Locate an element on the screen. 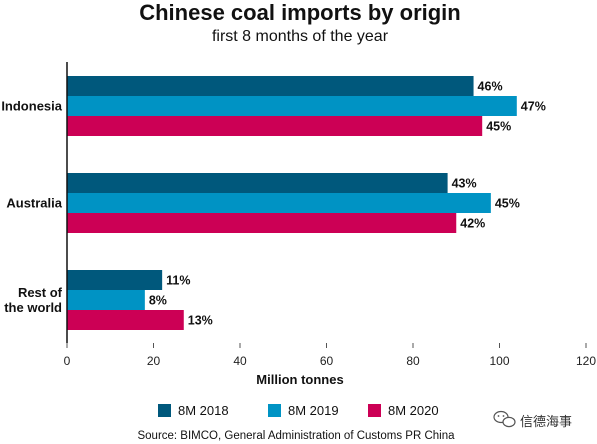 The height and width of the screenshot is (444, 597). x-tick-label: 0 is located at coordinates (67, 361).